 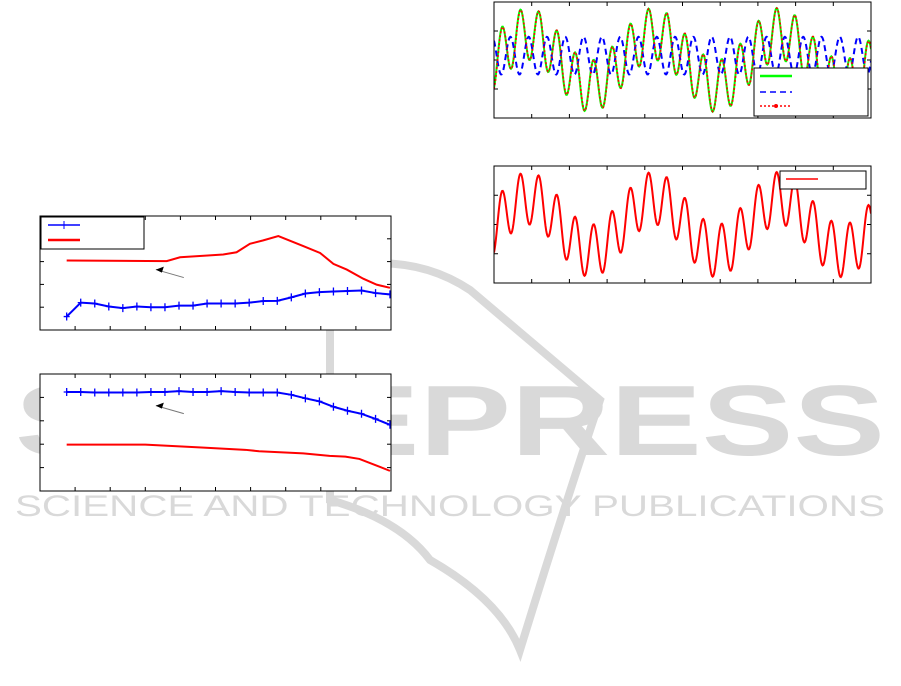 I want to click on plot-background, so click(x=215, y=432).